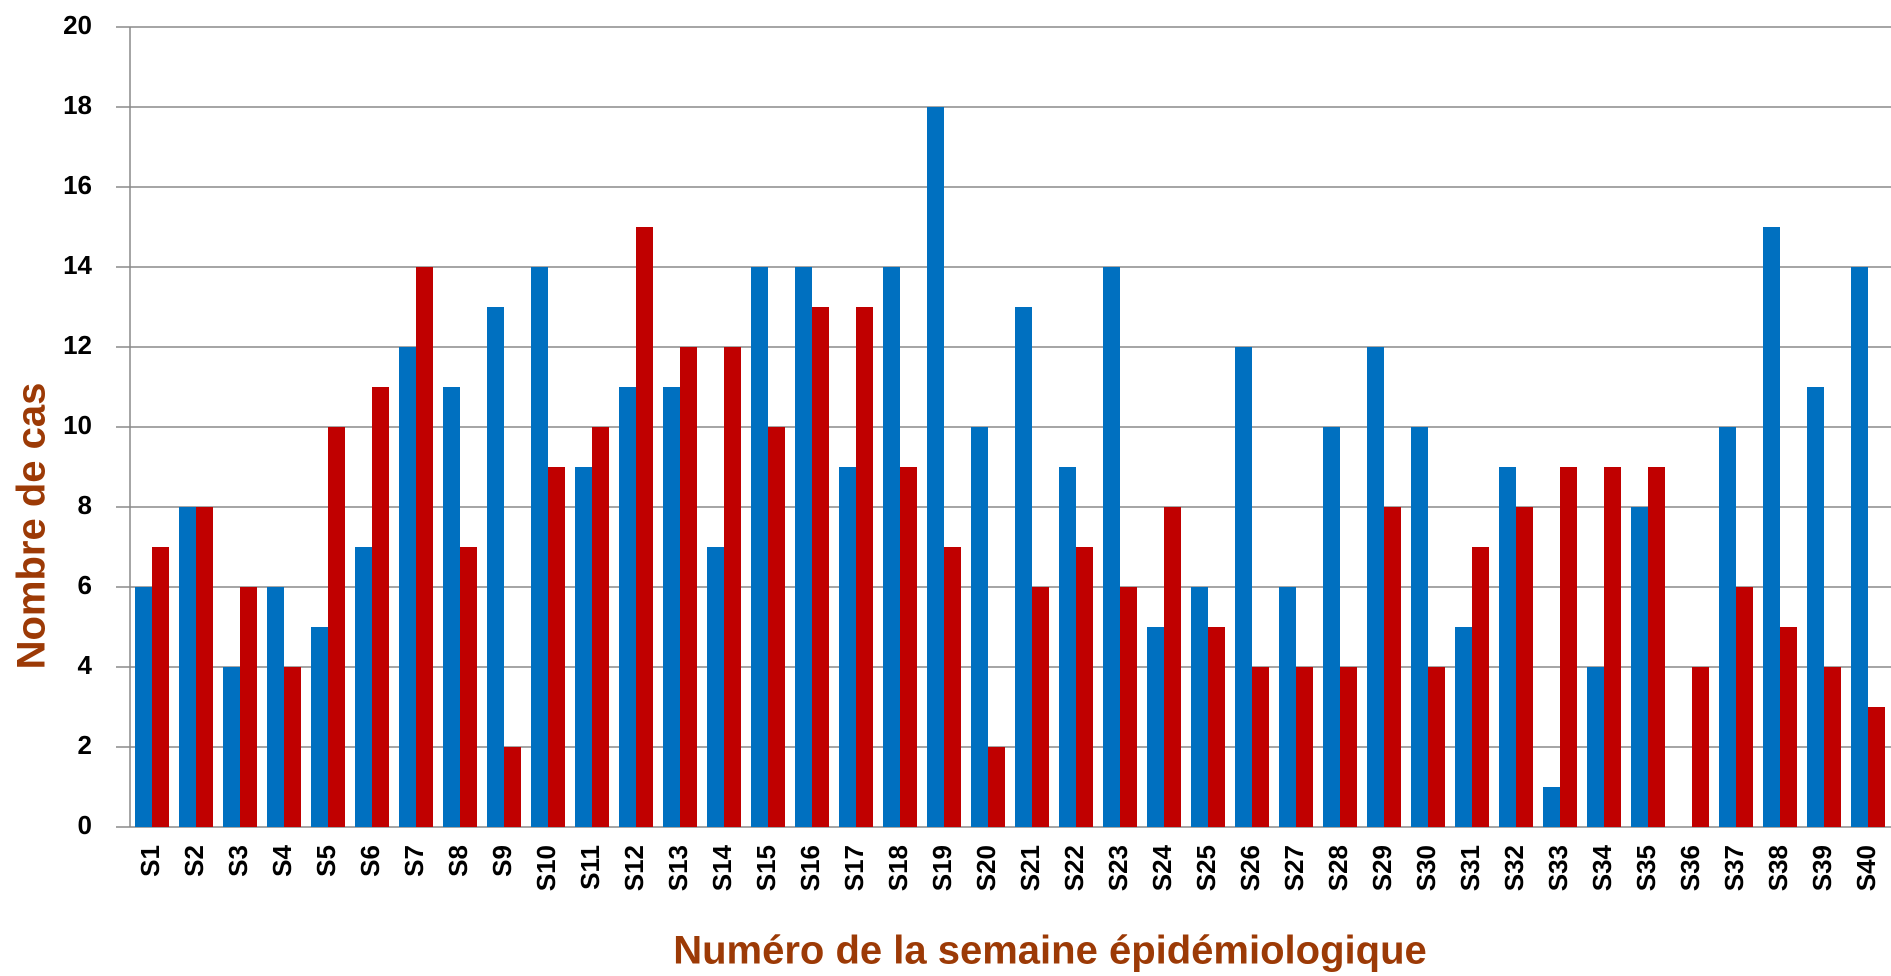 The width and height of the screenshot is (1891, 976). I want to click on x-tick-label: S3, so click(238, 861).